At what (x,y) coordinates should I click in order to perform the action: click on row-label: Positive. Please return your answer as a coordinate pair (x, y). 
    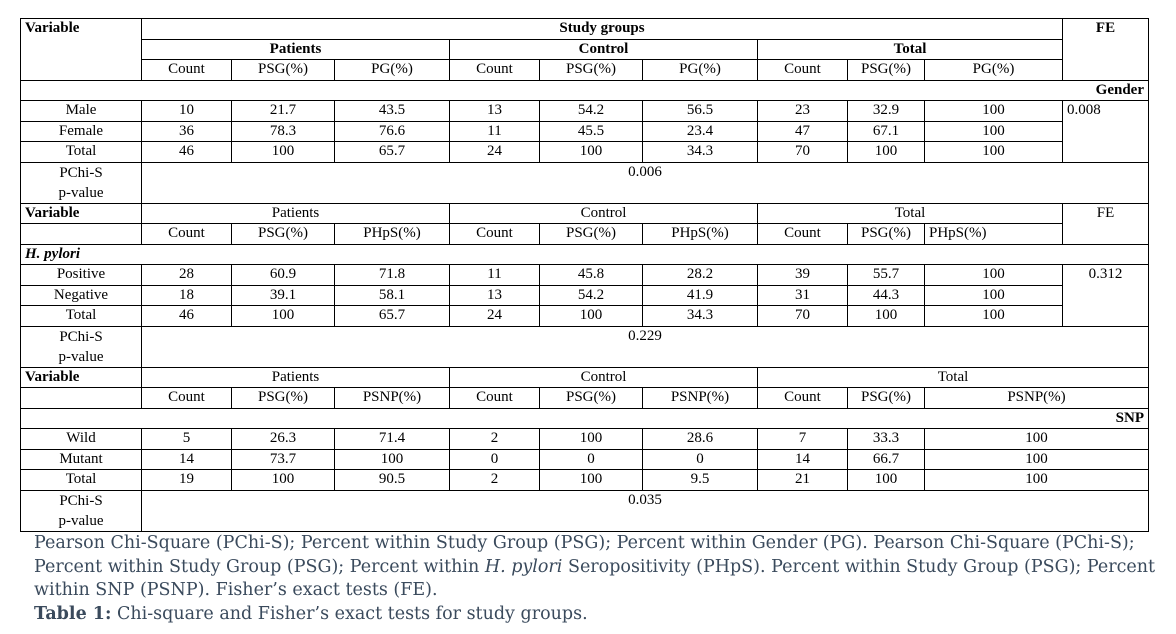
    Looking at the image, I should click on (81, 275).